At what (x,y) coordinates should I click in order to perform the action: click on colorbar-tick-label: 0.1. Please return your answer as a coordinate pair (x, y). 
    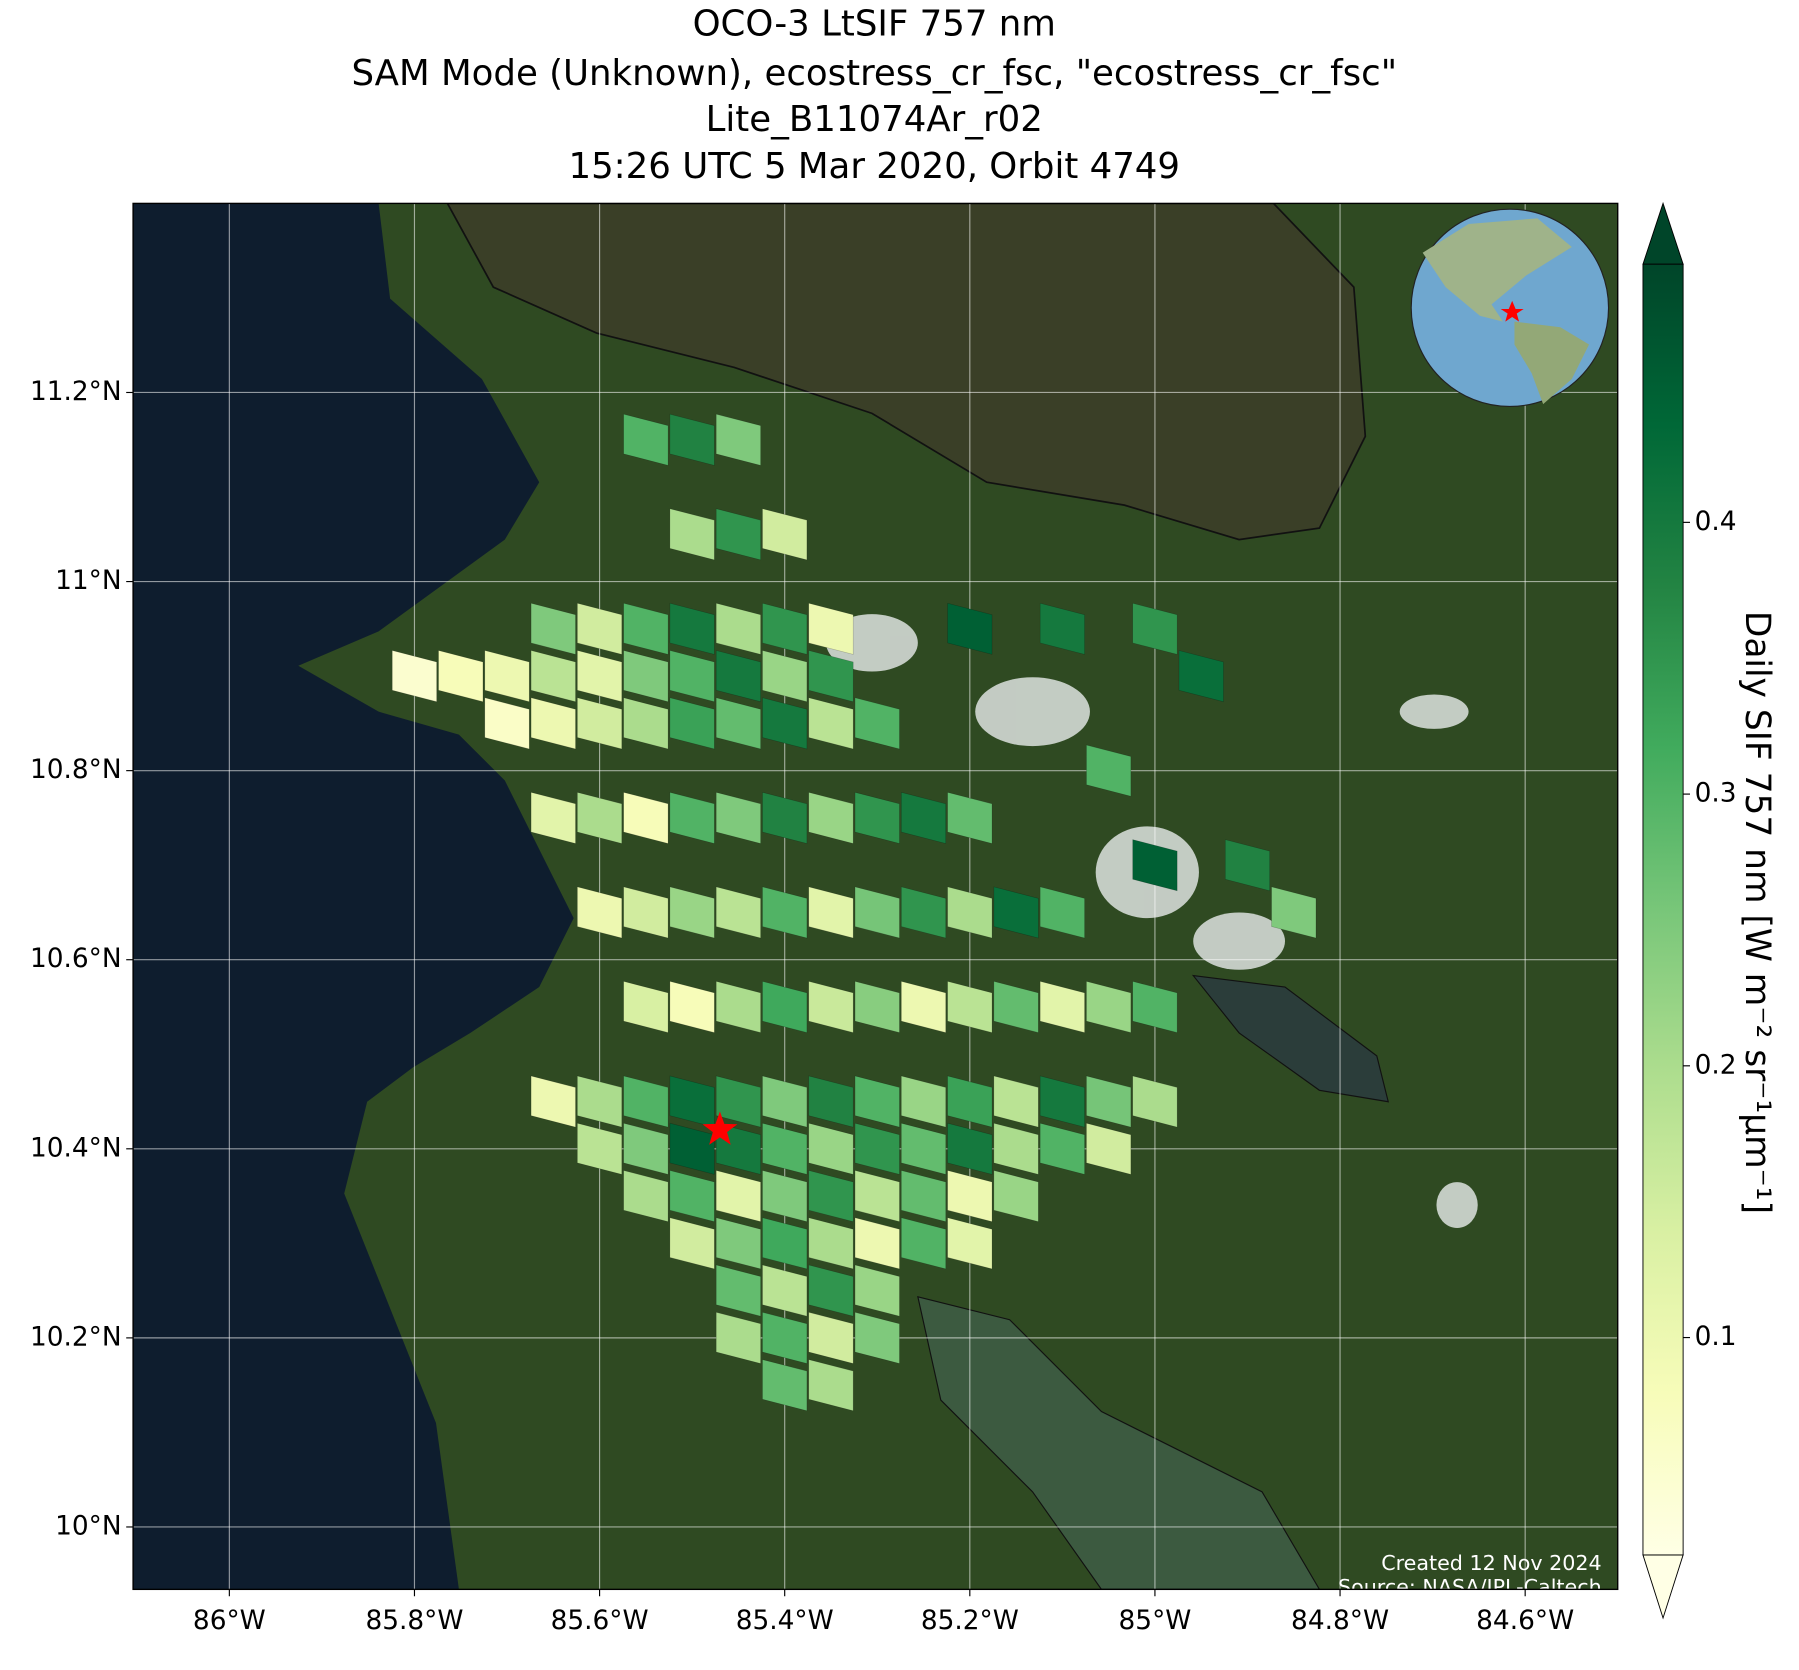
    Looking at the image, I should click on (1716, 1337).